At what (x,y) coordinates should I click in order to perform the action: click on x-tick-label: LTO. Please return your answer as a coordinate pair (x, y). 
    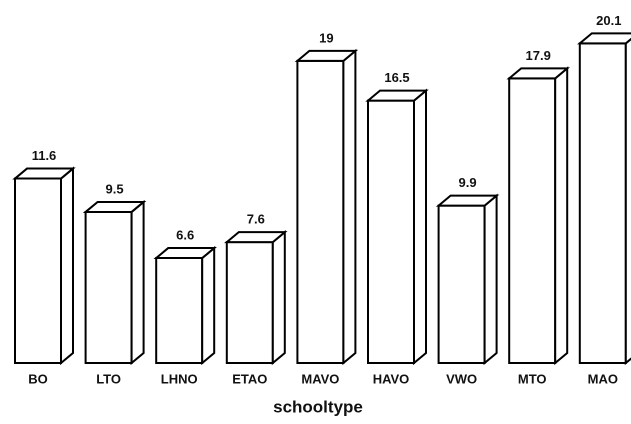
    Looking at the image, I should click on (108, 378).